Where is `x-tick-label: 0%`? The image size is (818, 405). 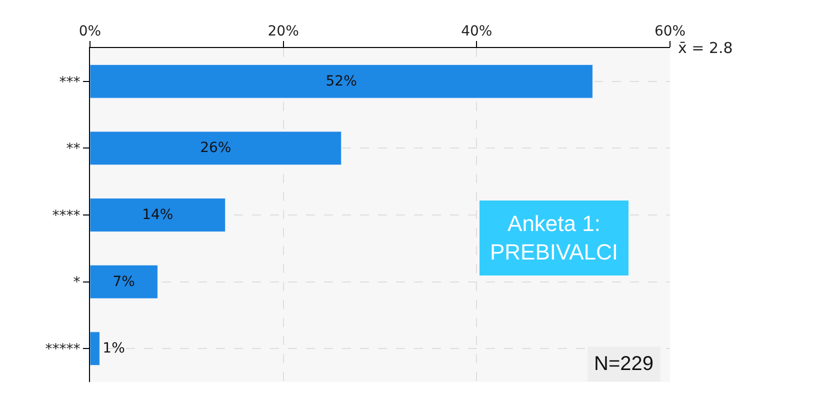
x-tick-label: 0% is located at coordinates (90, 31).